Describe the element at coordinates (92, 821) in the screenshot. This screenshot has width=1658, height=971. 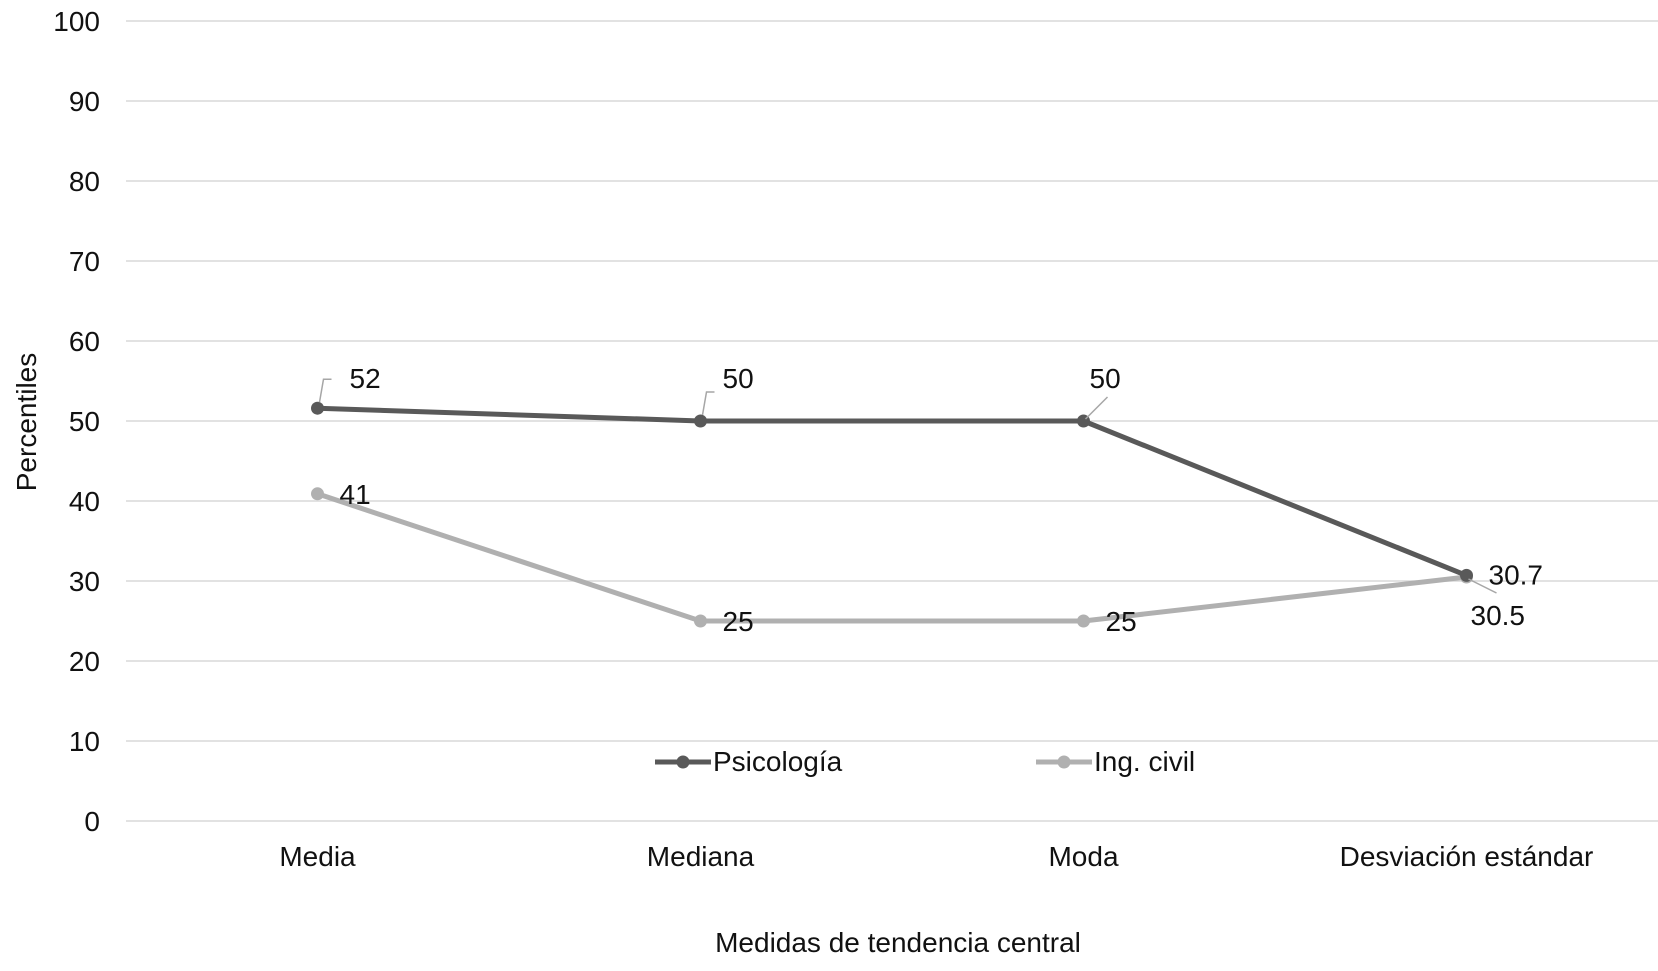
I see `y-tick-label: 0` at that location.